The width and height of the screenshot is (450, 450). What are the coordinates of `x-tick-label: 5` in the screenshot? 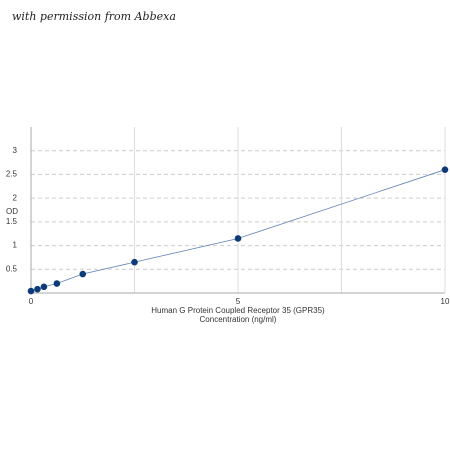 It's located at (238, 301).